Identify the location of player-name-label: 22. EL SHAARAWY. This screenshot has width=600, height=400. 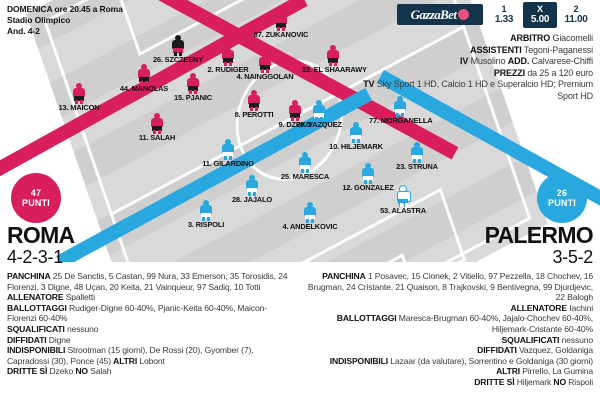
(334, 69).